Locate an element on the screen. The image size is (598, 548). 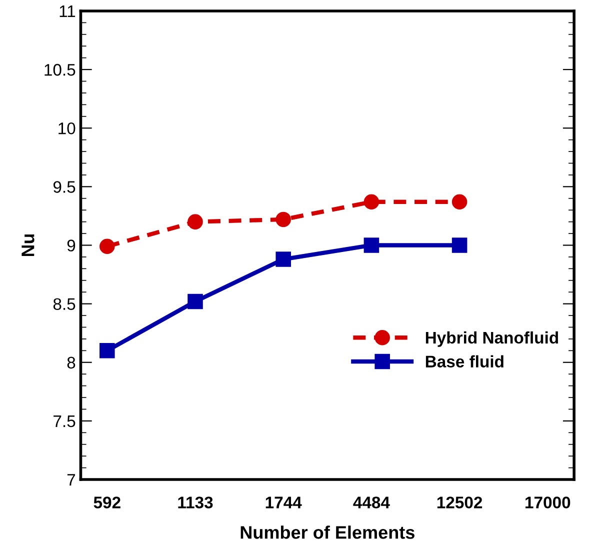
legend-label: Hybrid Nanofluid is located at coordinates (492, 339).